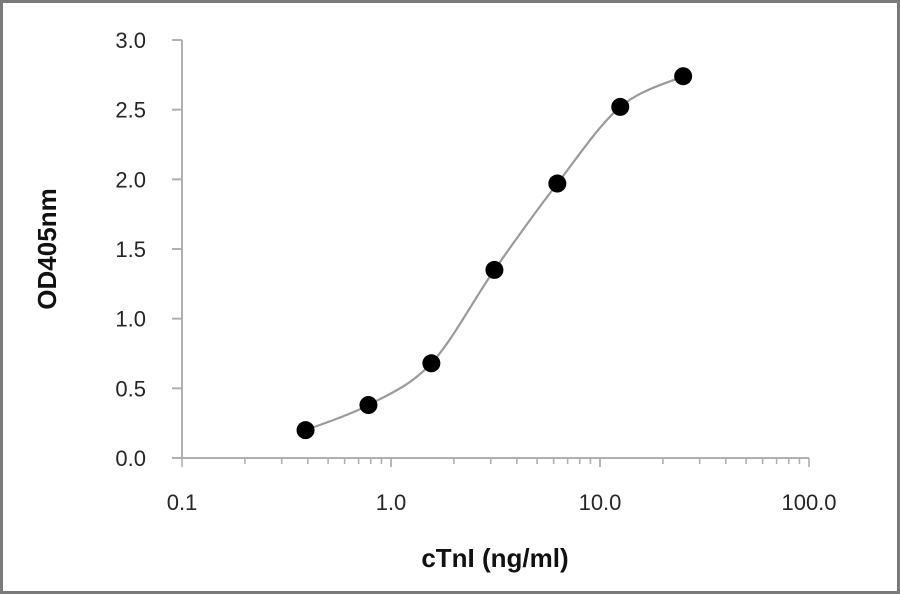 Image resolution: width=900 pixels, height=594 pixels. What do you see at coordinates (600, 502) in the screenshot?
I see `x-tick-label: 10.0` at bounding box center [600, 502].